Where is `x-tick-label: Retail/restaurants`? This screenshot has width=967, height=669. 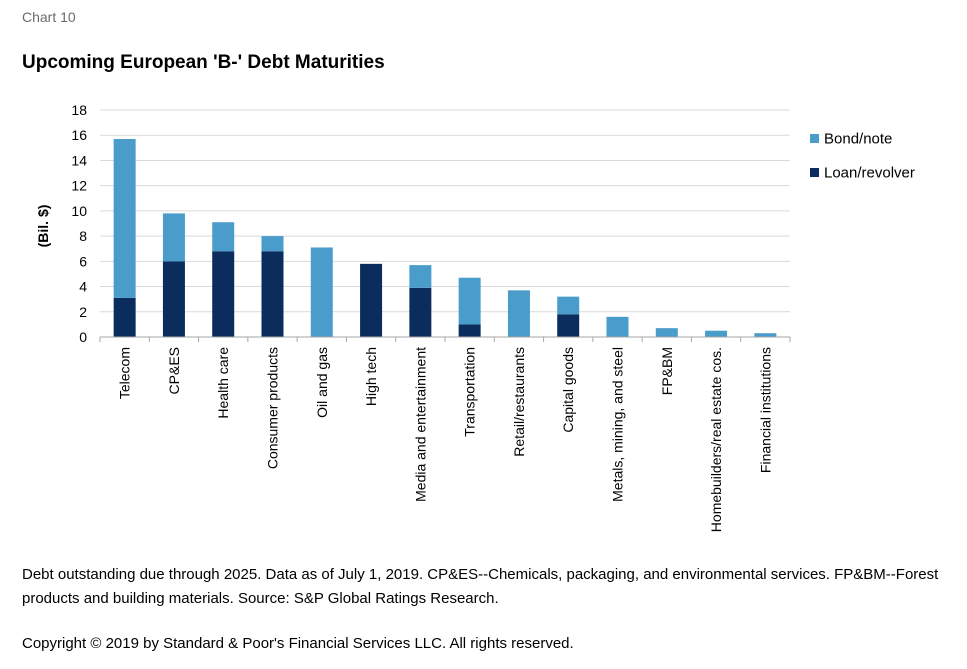 x-tick-label: Retail/restaurants is located at coordinates (519, 402).